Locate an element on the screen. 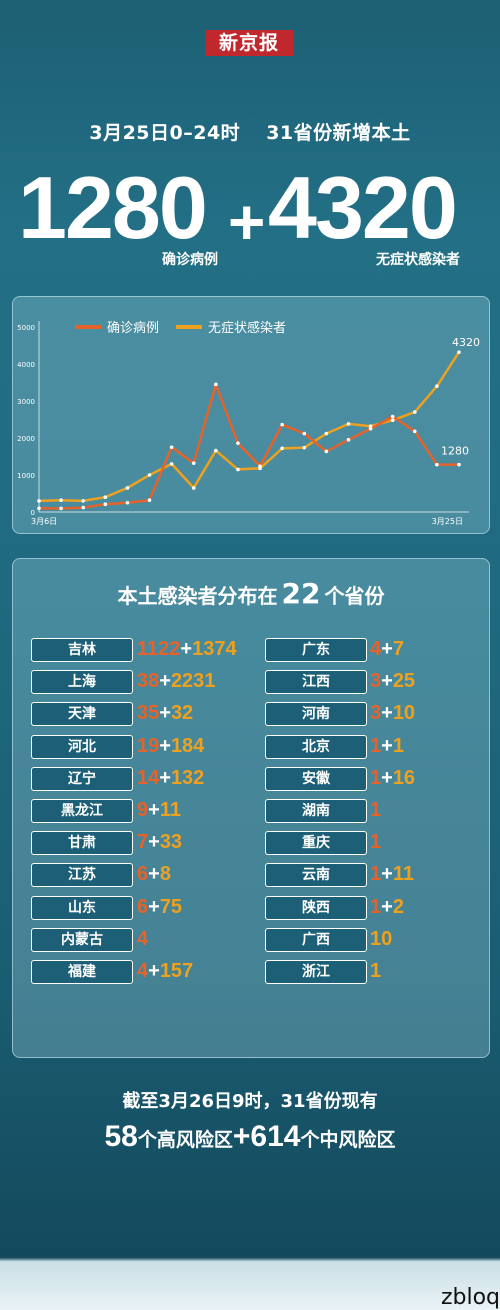  y-tick-label: 0 is located at coordinates (33, 513).